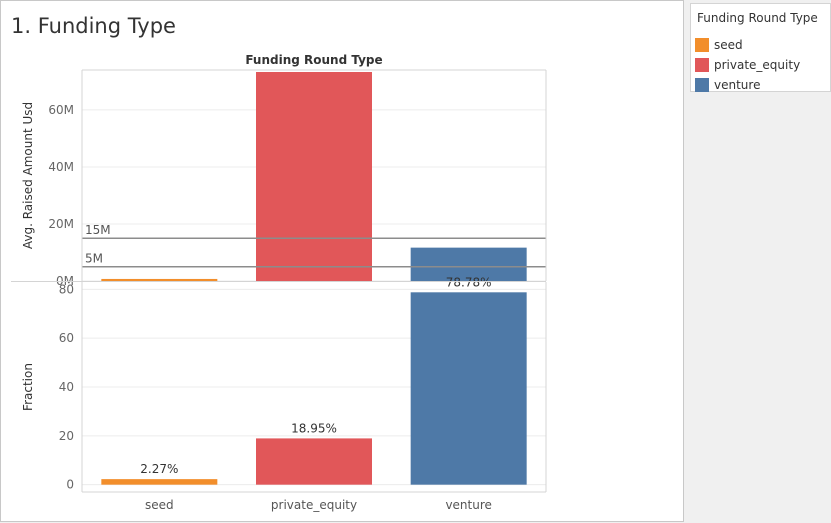 Image resolution: width=831 pixels, height=523 pixels. Describe the element at coordinates (468, 264) in the screenshot. I see `panel-1-bar-venture` at that location.